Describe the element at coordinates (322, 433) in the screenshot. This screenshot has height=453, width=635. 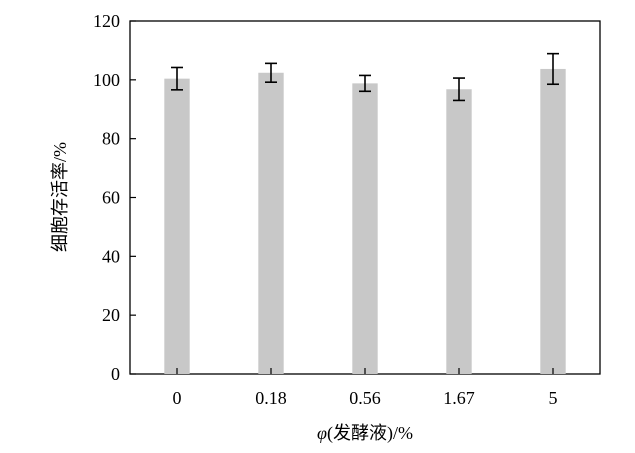
I see `x-axis-symbol: φ` at that location.